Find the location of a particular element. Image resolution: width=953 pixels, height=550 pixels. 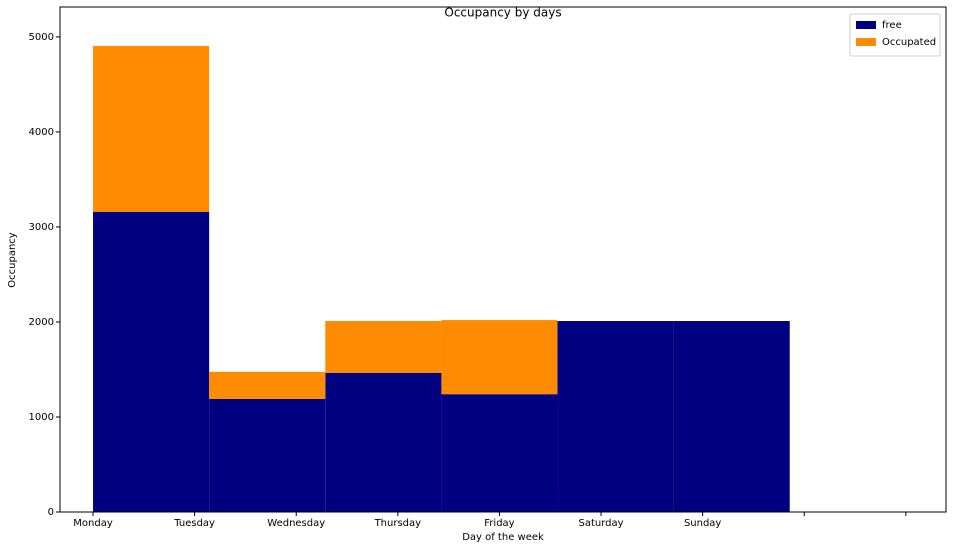

x-tick-label: Thursday is located at coordinates (398, 523).